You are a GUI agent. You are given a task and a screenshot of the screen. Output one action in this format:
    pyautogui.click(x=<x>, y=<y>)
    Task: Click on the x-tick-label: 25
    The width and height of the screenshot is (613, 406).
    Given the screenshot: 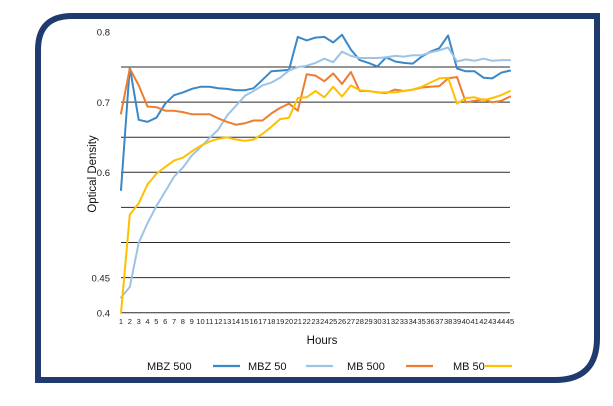 What is the action you would take?
    pyautogui.click(x=333, y=321)
    